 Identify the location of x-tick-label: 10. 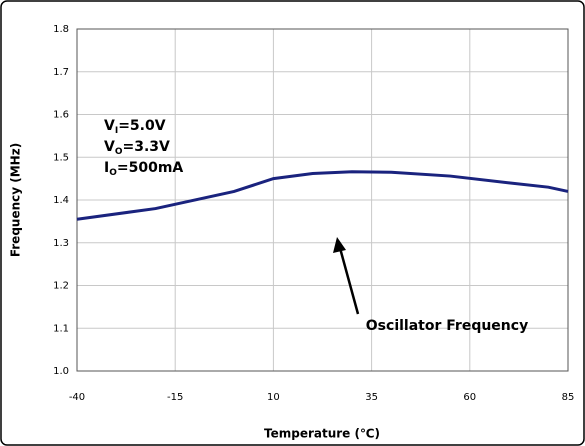
(273, 397).